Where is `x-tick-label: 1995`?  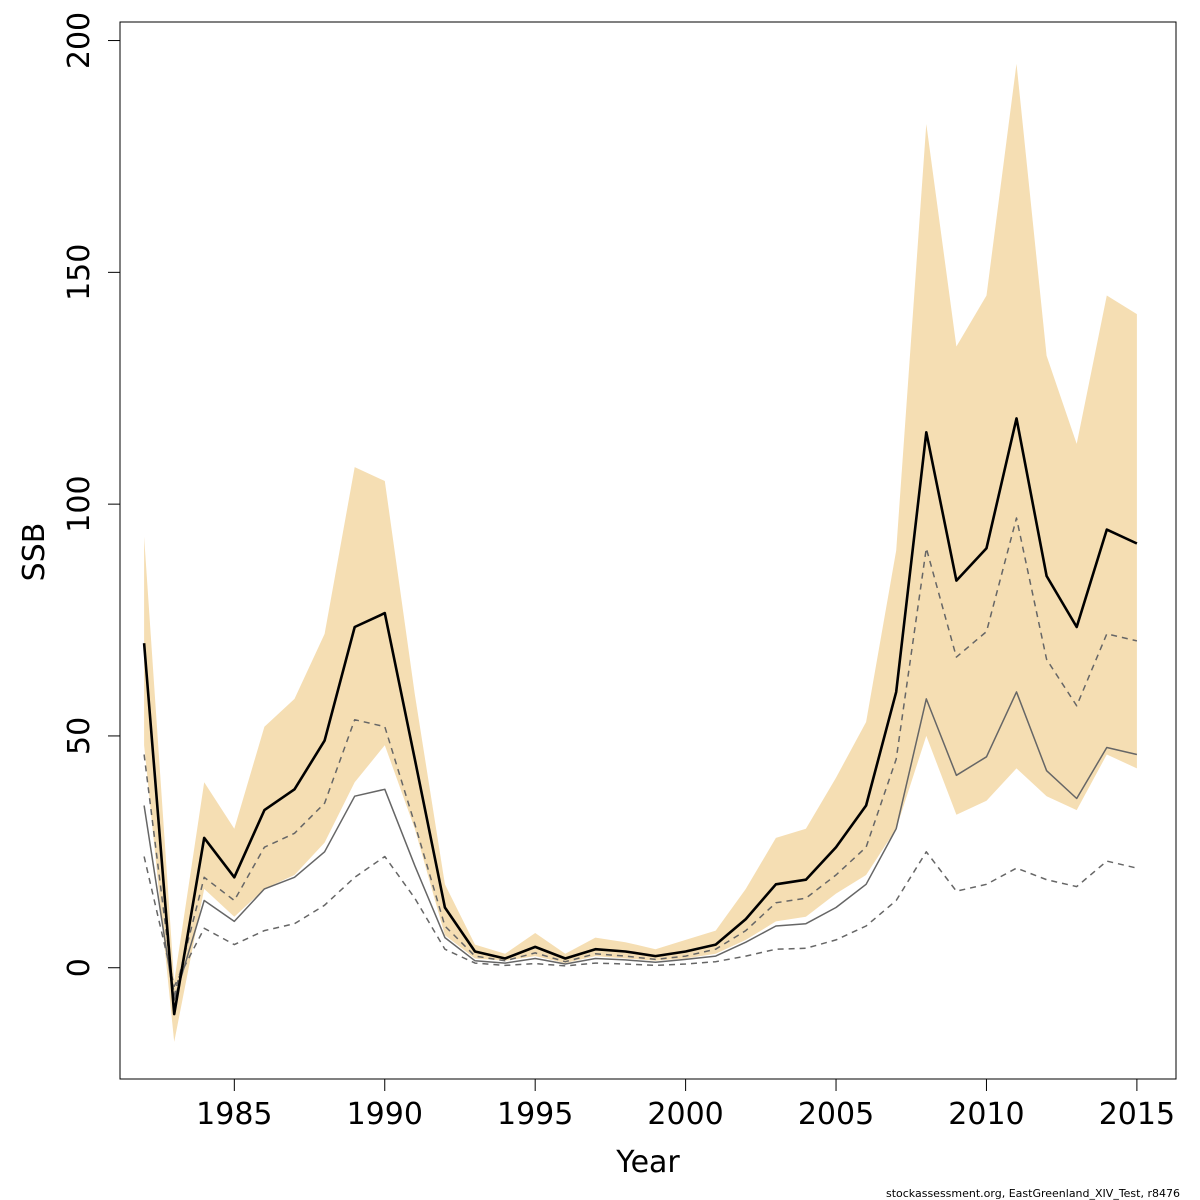 x-tick-label: 1995 is located at coordinates (535, 1114).